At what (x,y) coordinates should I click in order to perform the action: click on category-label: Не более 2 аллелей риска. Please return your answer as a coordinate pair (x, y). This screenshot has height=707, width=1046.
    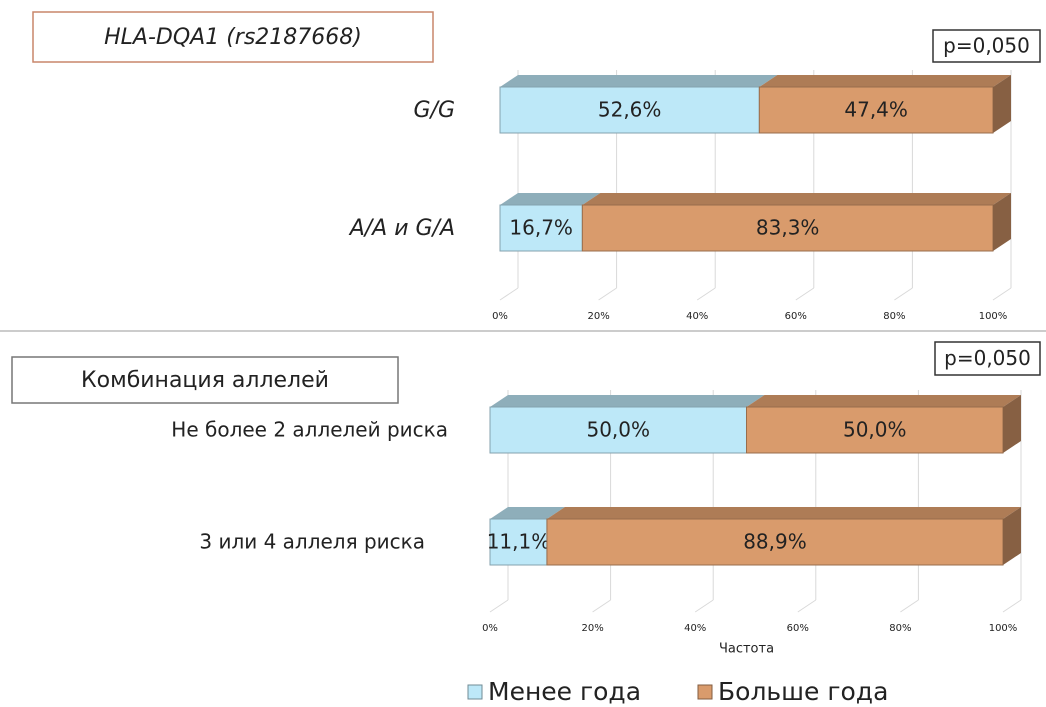
    Looking at the image, I should click on (309, 430).